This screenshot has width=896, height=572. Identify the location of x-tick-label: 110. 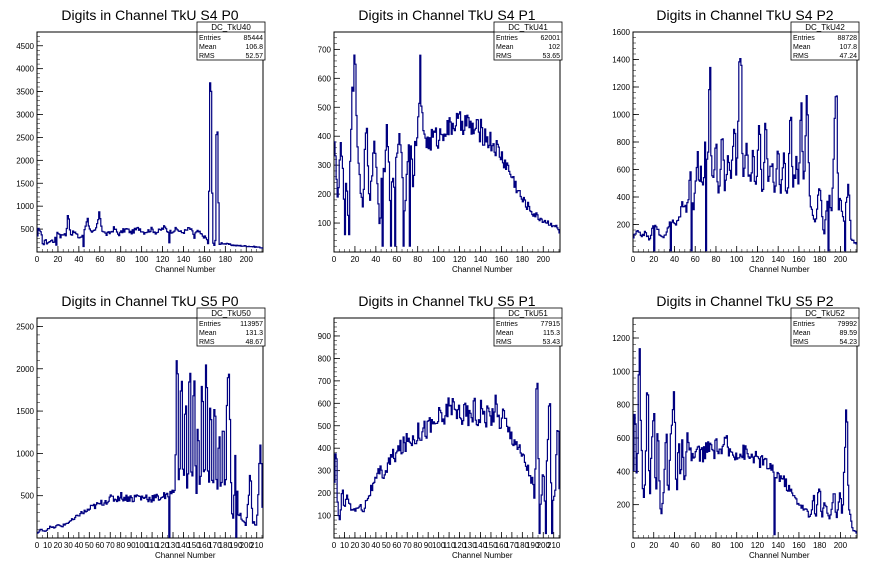
(152, 545).